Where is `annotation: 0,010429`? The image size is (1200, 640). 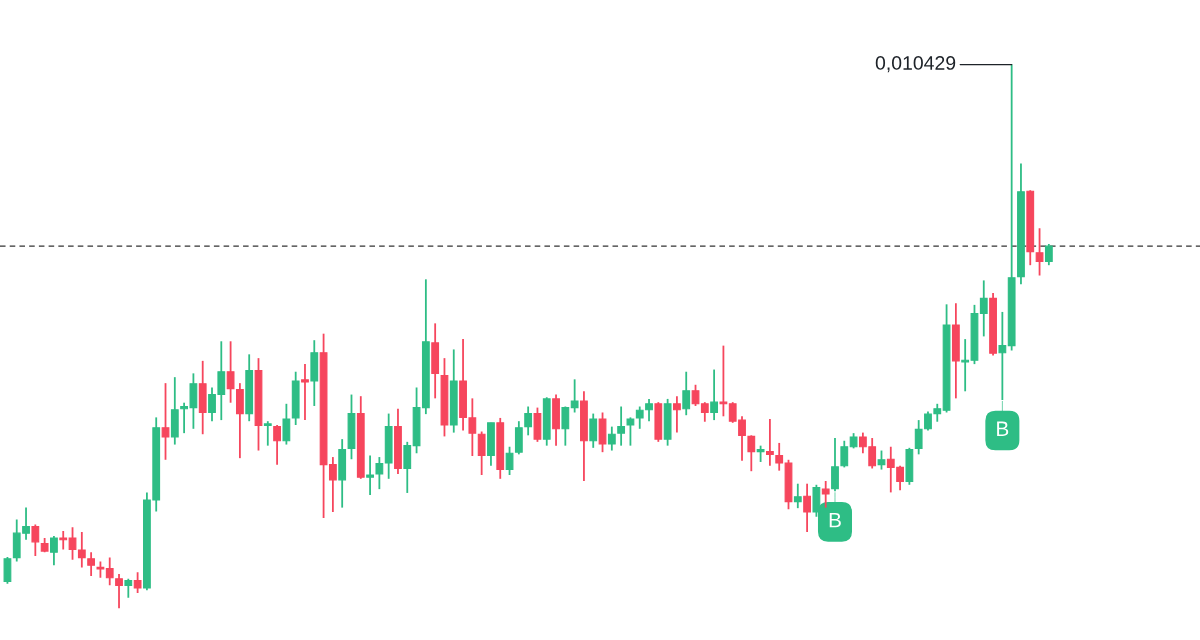 annotation: 0,010429 is located at coordinates (915, 64).